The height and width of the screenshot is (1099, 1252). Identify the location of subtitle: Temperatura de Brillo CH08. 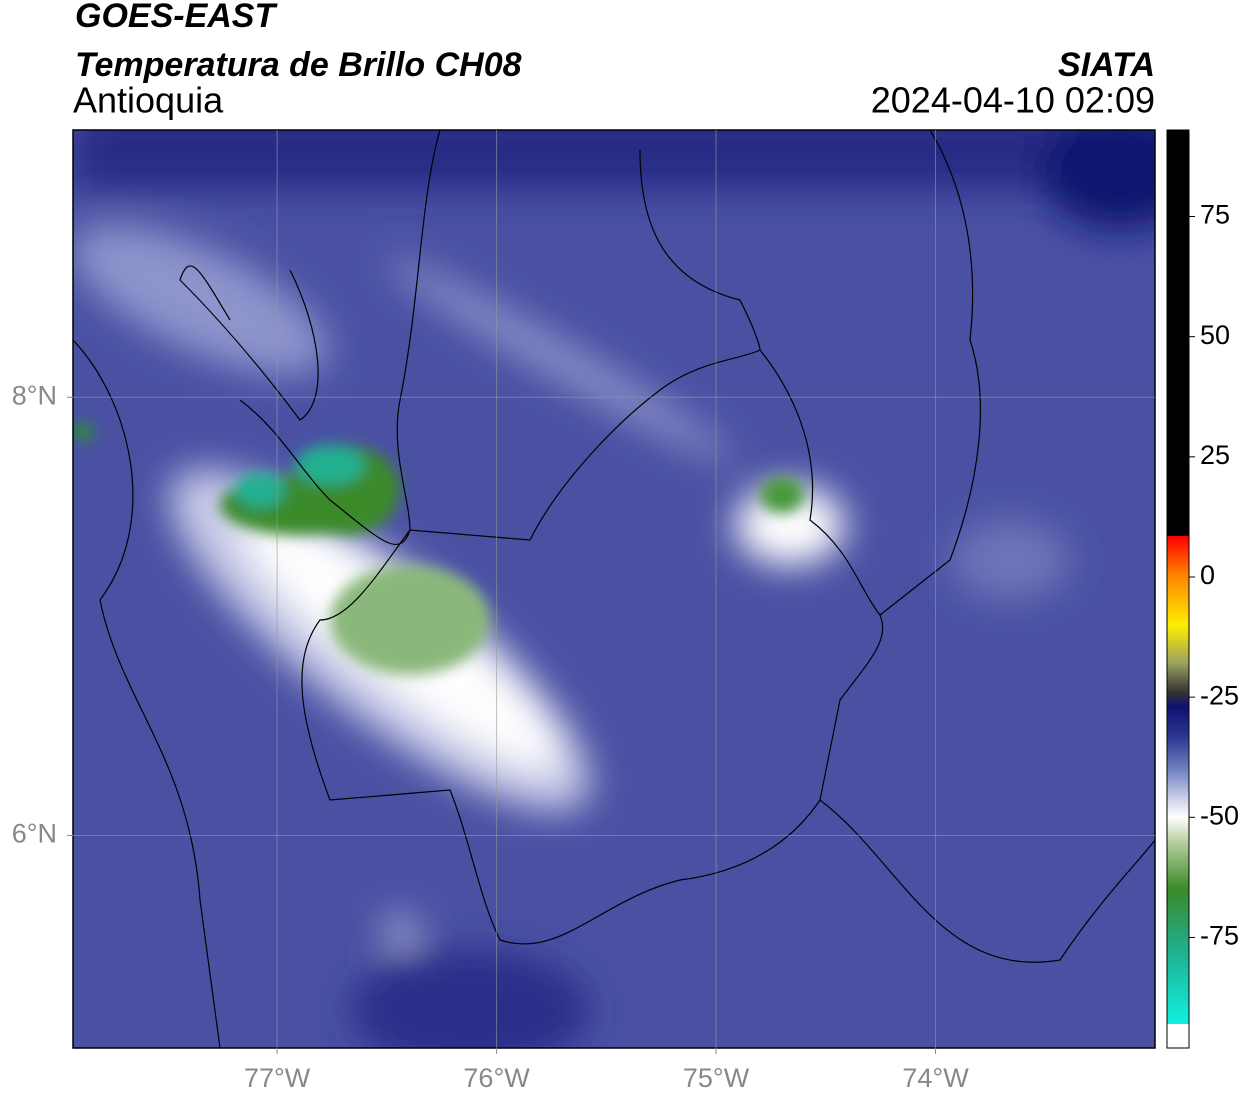
(298, 65).